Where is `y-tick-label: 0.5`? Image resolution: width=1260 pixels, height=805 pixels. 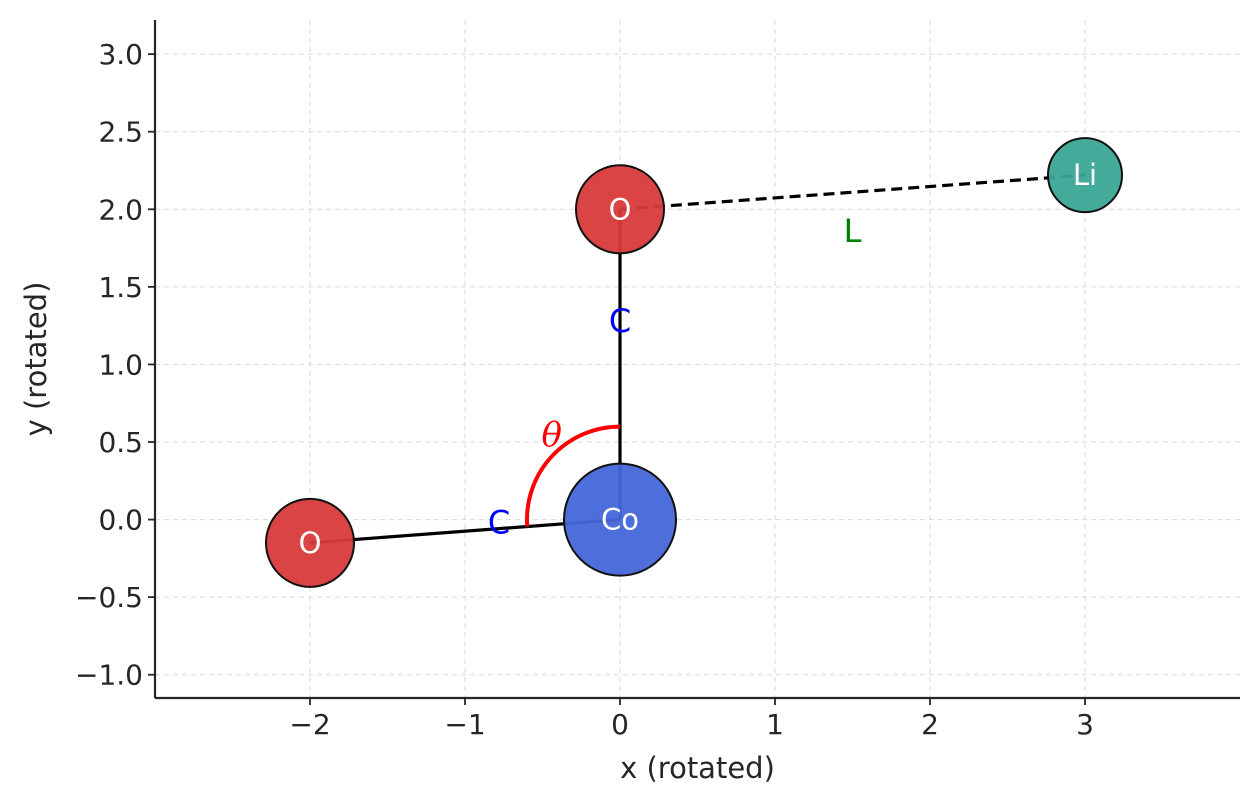 y-tick-label: 0.5 is located at coordinates (120, 442).